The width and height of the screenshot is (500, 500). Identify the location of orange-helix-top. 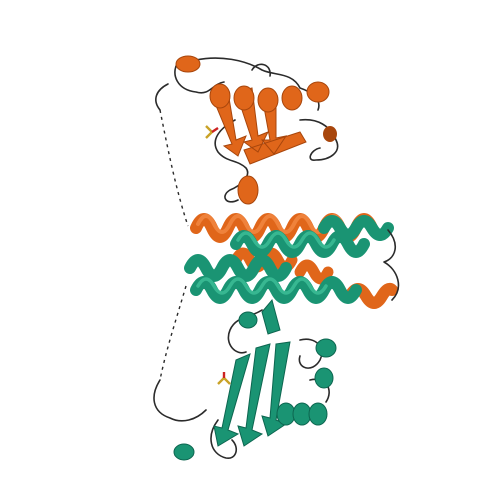
(256, 130).